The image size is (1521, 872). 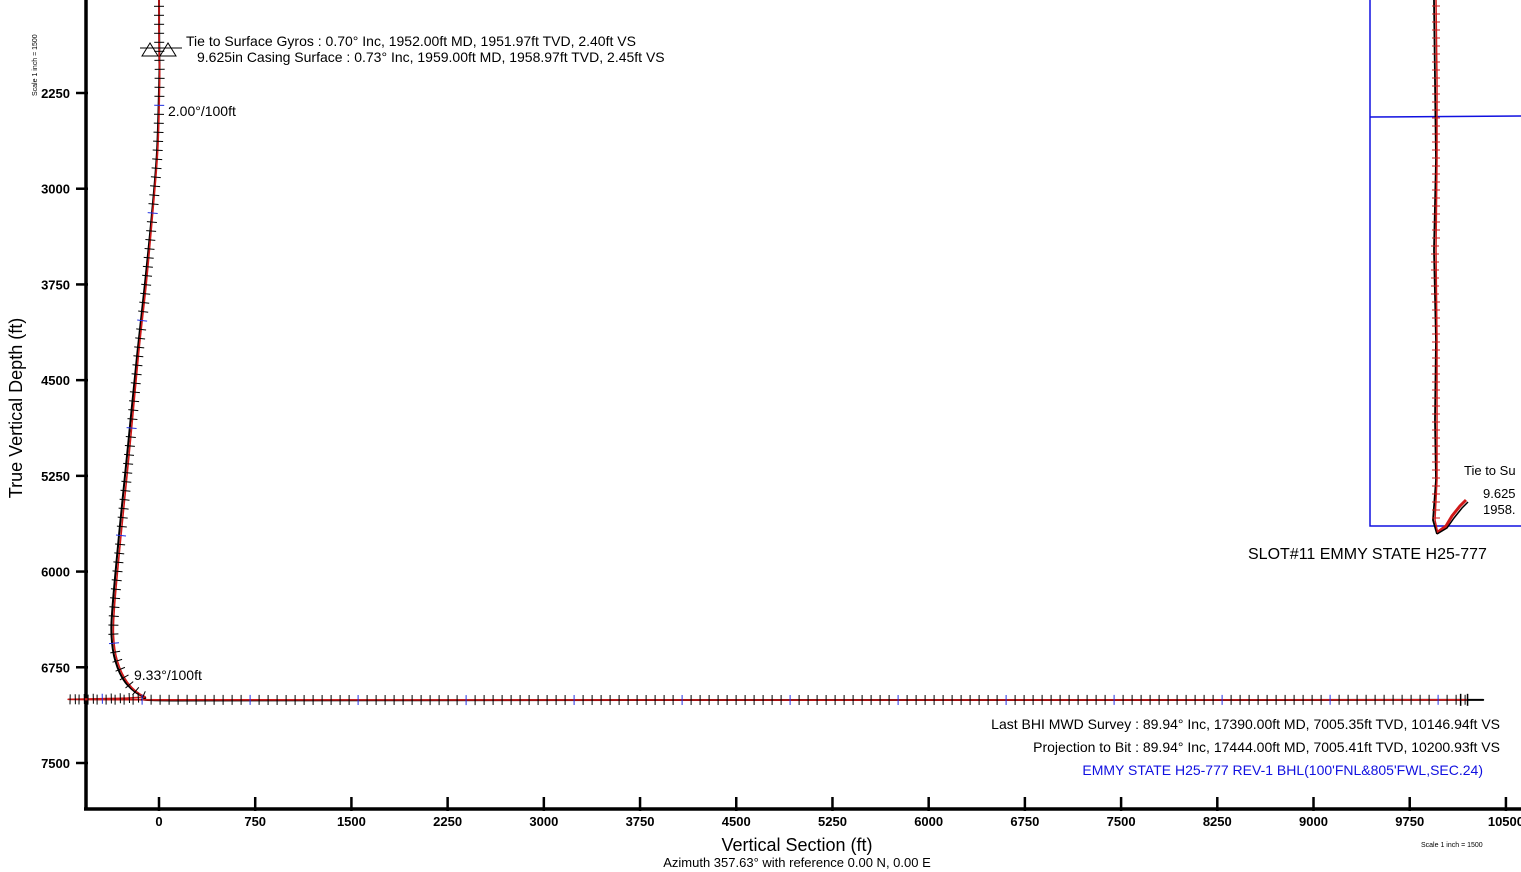 What do you see at coordinates (1452, 845) in the screenshot?
I see `scale-note-right: Scale 1 inch = 1500` at bounding box center [1452, 845].